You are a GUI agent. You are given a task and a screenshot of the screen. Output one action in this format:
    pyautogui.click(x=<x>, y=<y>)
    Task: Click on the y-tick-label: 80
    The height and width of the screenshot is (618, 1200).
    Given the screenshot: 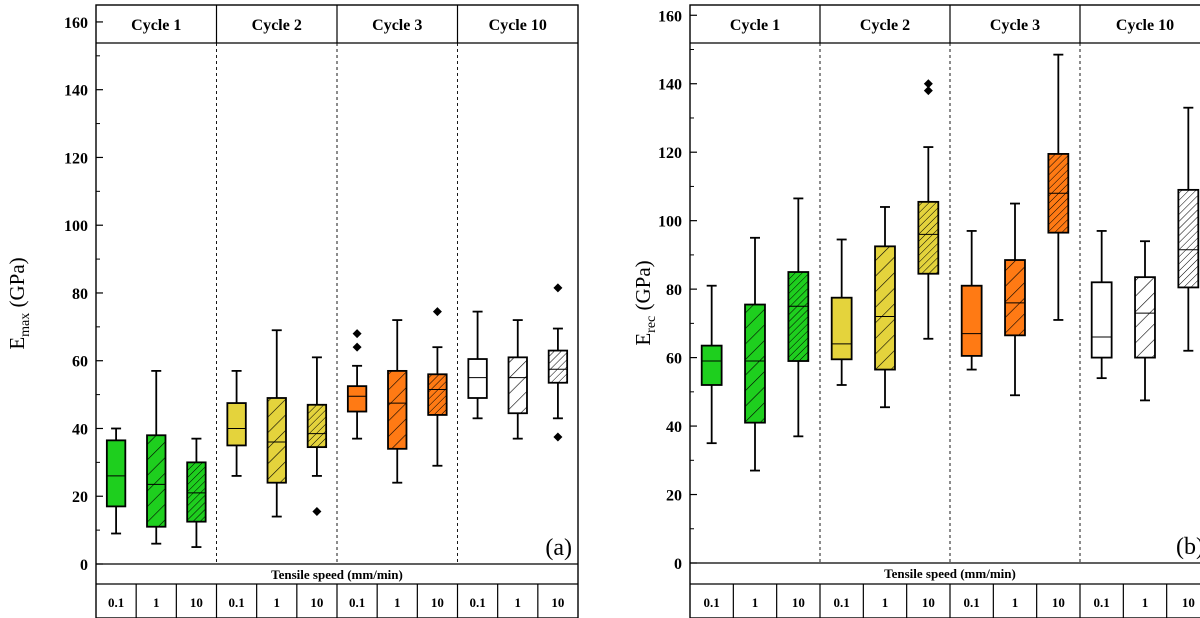 What is the action you would take?
    pyautogui.click(x=80, y=294)
    